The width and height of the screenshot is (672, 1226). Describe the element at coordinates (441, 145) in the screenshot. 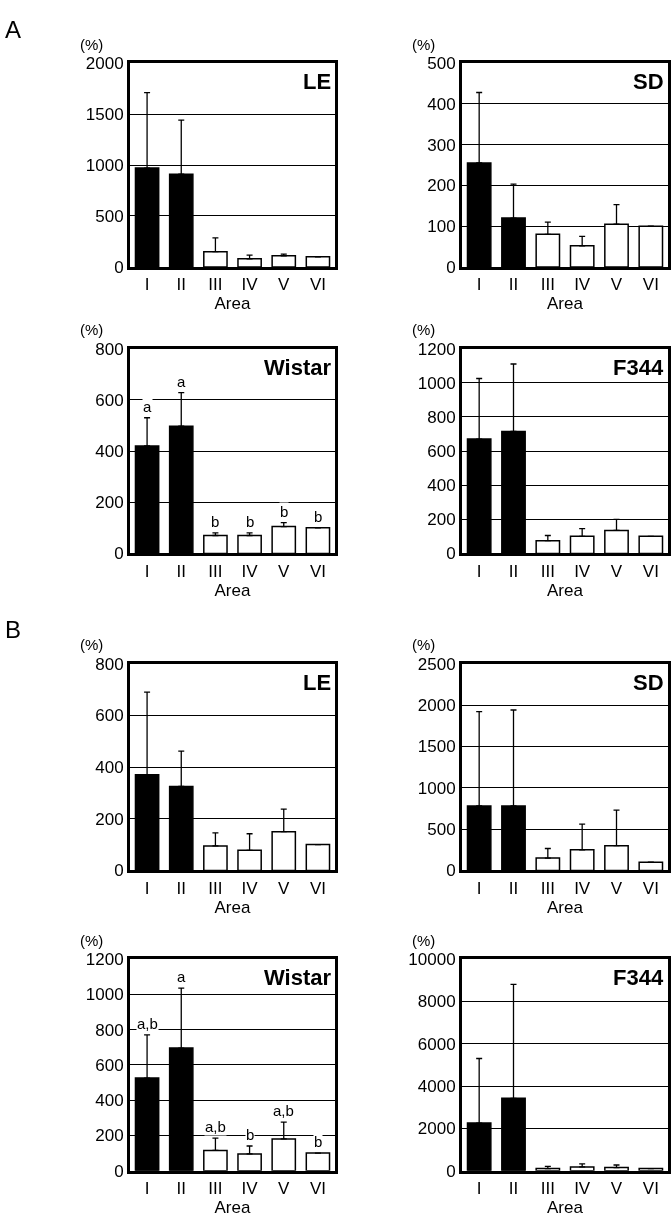

I see `y-tick-label: 300` at that location.